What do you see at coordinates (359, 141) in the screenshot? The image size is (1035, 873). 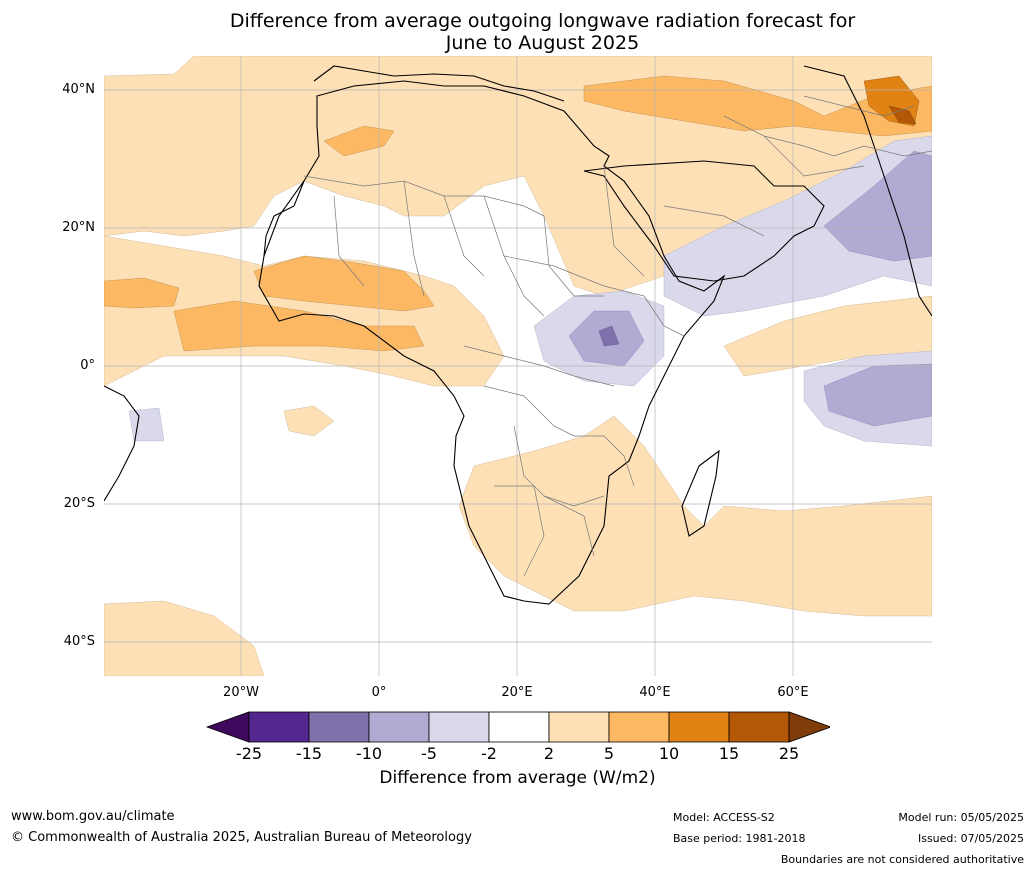 I see `anomaly-region-orange-north-africa` at bounding box center [359, 141].